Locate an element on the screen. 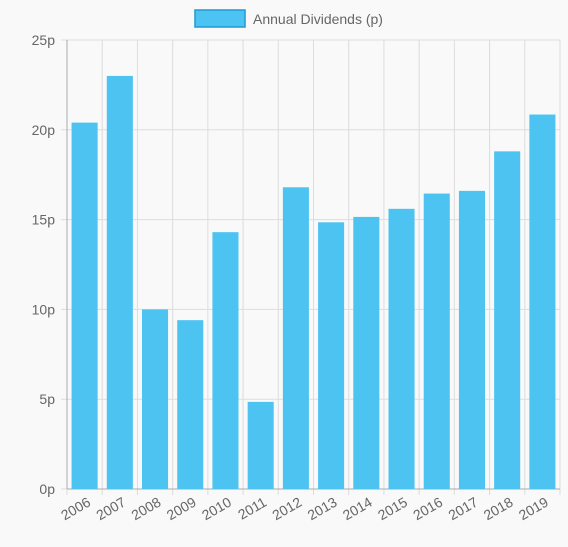 This screenshot has width=568, height=547. x-tick-label: 2015 is located at coordinates (392, 509).